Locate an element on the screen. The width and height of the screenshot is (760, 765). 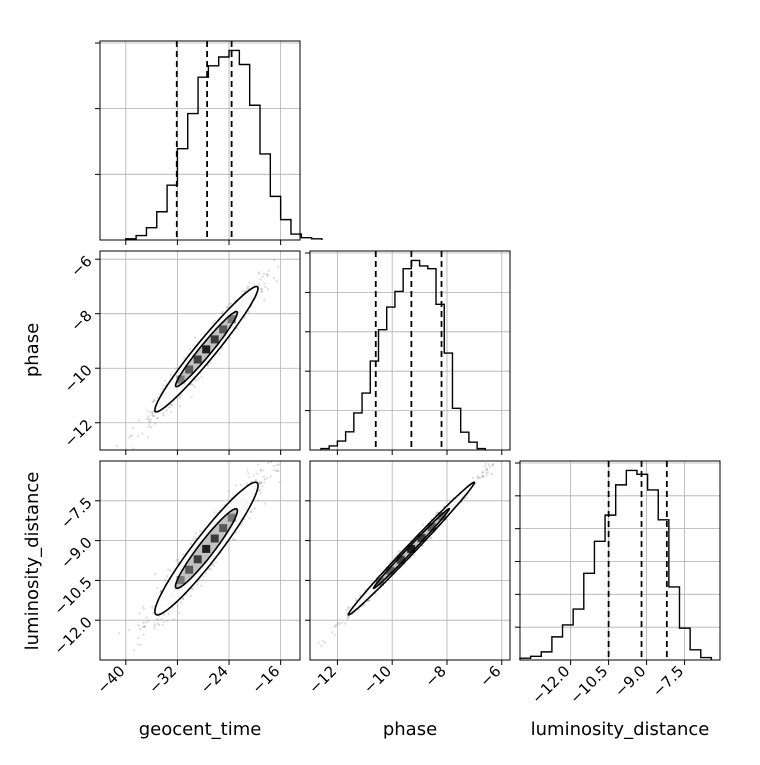
density-layer is located at coordinates (200, 350).